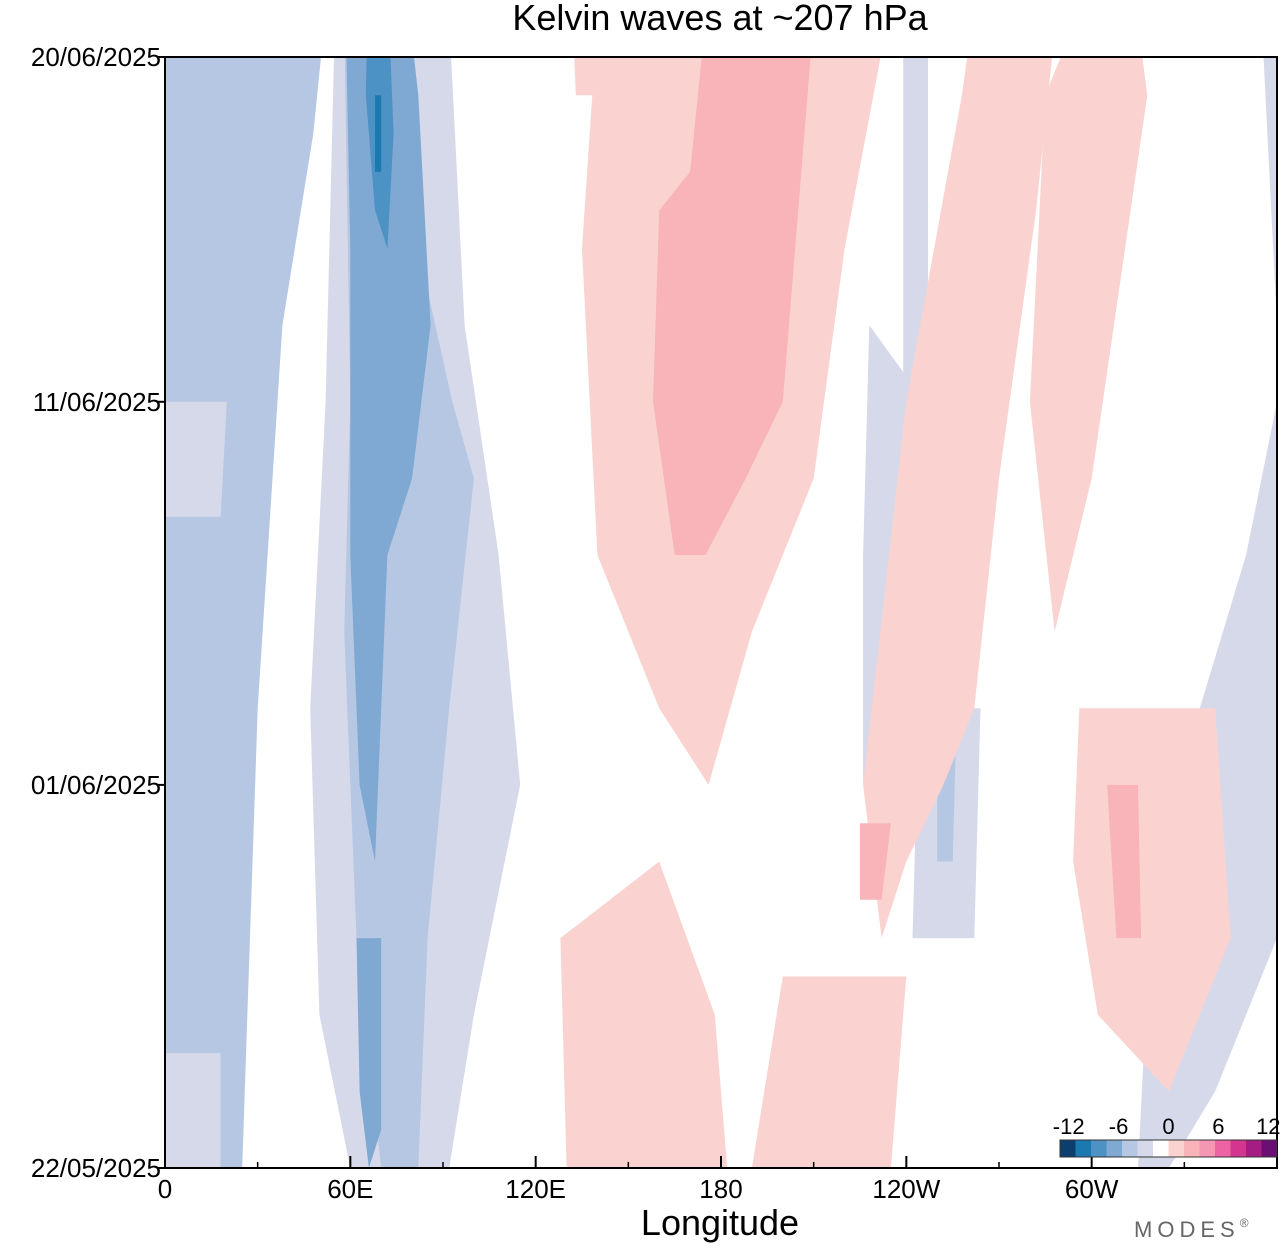 This screenshot has height=1249, width=1280. What do you see at coordinates (350, 1189) in the screenshot?
I see `x-tick-label-1: 60E` at bounding box center [350, 1189].